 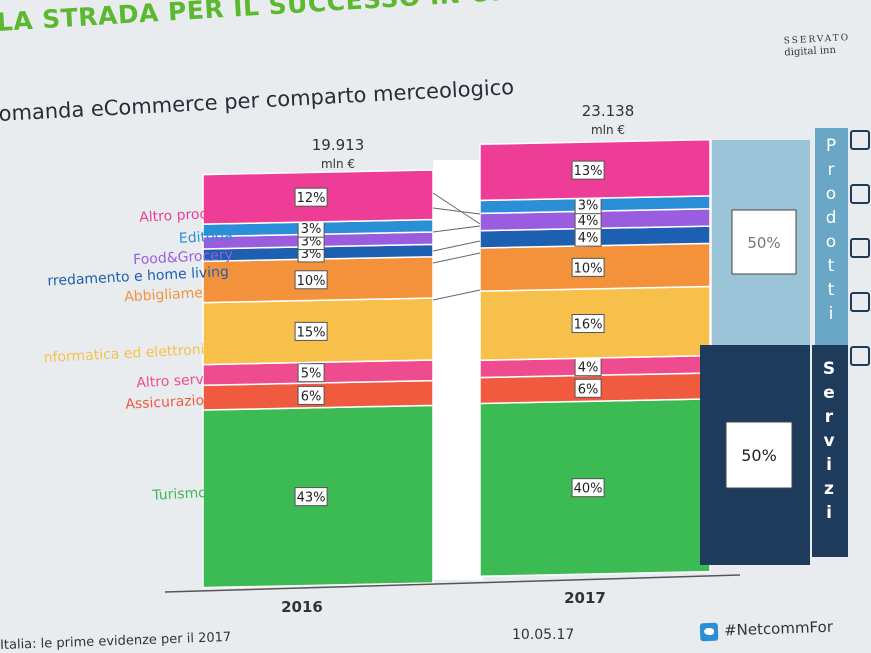 What do you see at coordinates (585, 598) in the screenshot?
I see `x-tick-label: 2017` at bounding box center [585, 598].